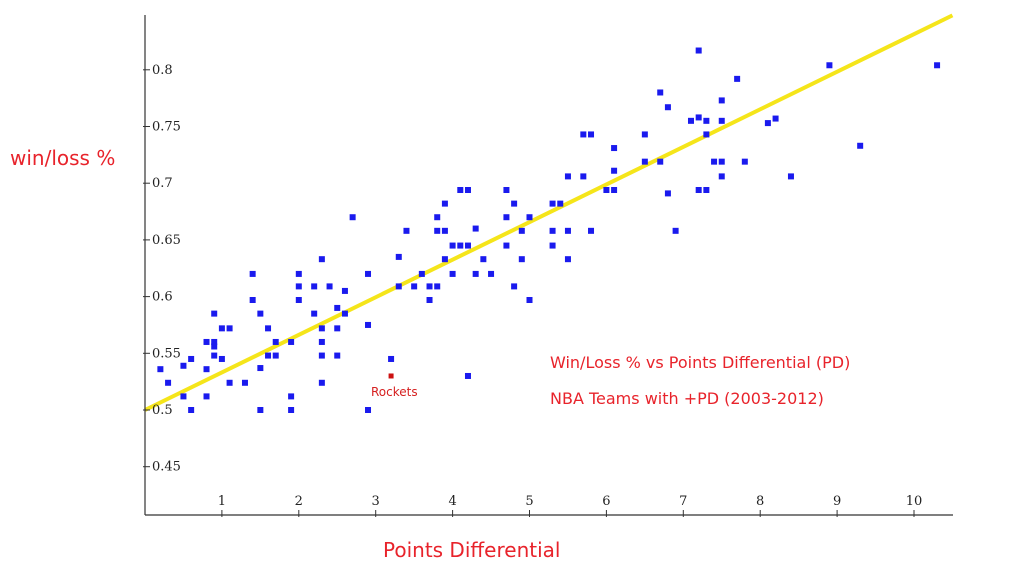  I want to click on y-tick-label: 0.5, so click(162, 410).